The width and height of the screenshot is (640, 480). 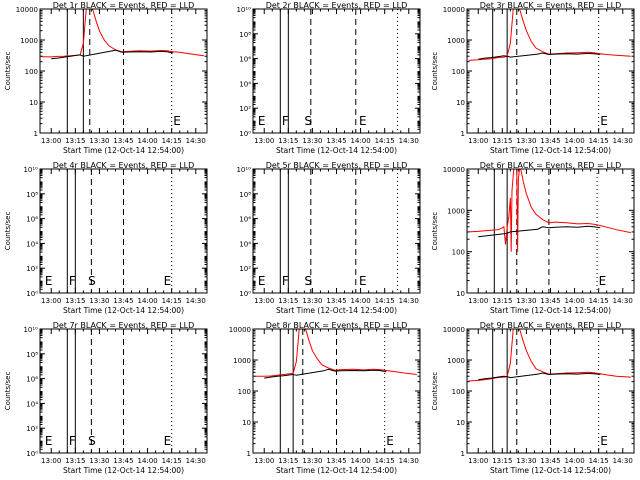 I want to click on chart-title: Det 2r BLACK = Events, RED = LLD, so click(x=337, y=5).